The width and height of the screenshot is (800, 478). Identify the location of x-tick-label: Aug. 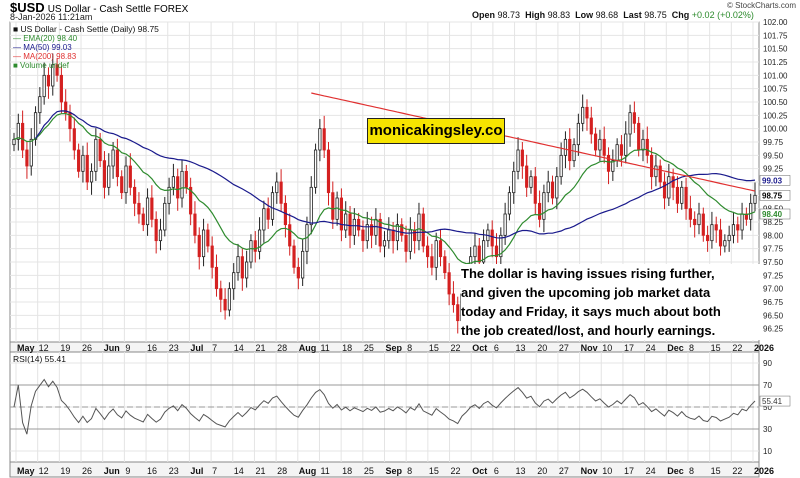
(308, 348).